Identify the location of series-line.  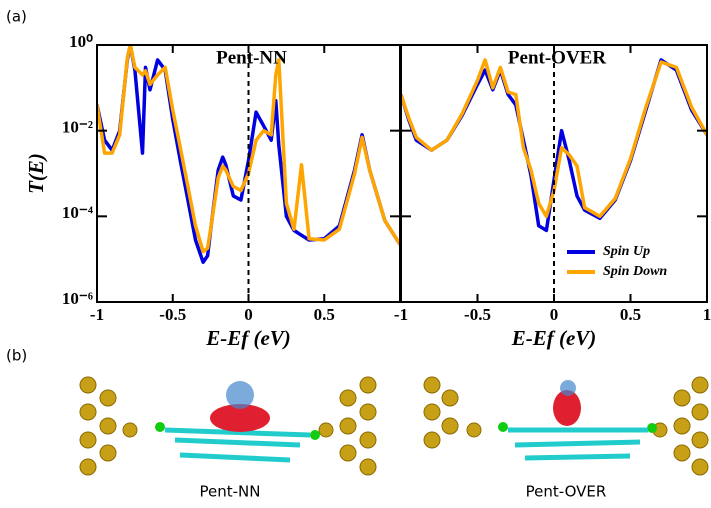
(554, 138).